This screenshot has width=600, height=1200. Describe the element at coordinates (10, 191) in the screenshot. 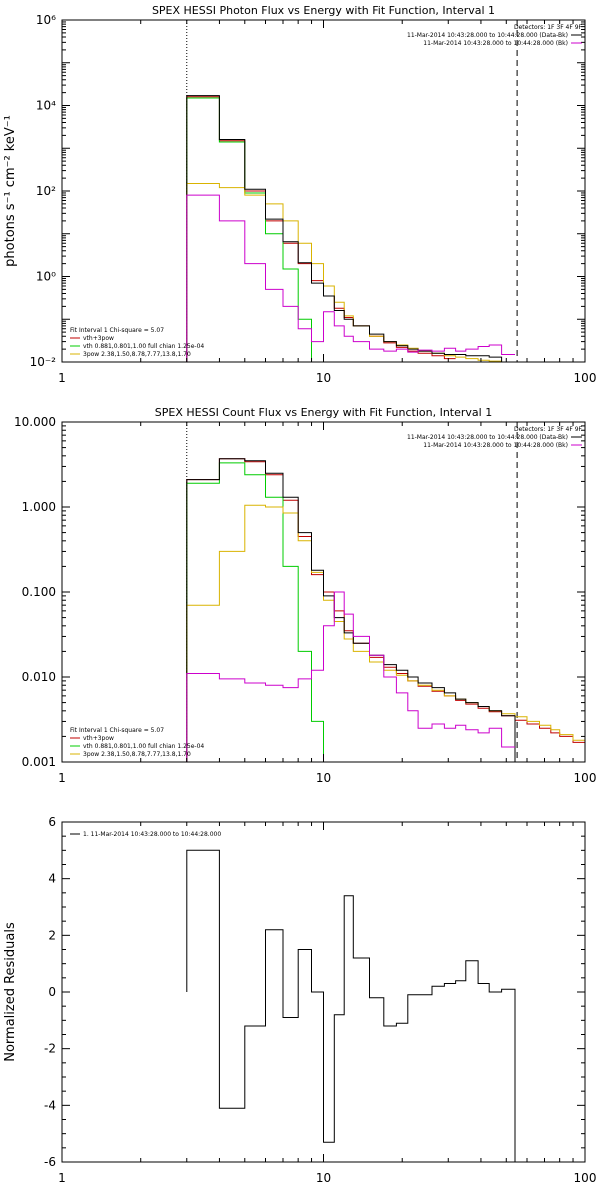

I see `y-axis-label: photons s⁻¹ cm⁻² keV⁻¹` at that location.